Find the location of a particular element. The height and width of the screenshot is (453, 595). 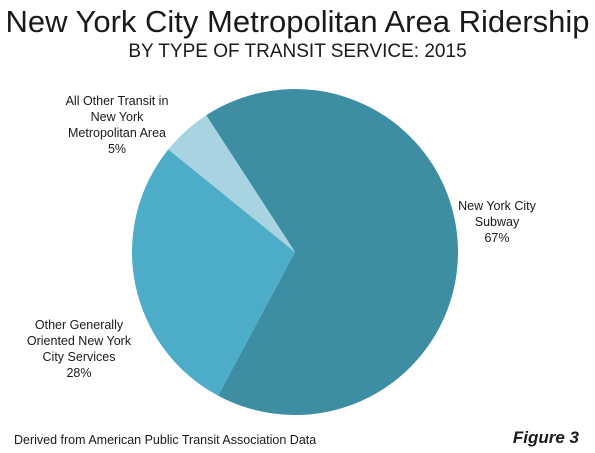

label-line: New York is located at coordinates (117, 117).